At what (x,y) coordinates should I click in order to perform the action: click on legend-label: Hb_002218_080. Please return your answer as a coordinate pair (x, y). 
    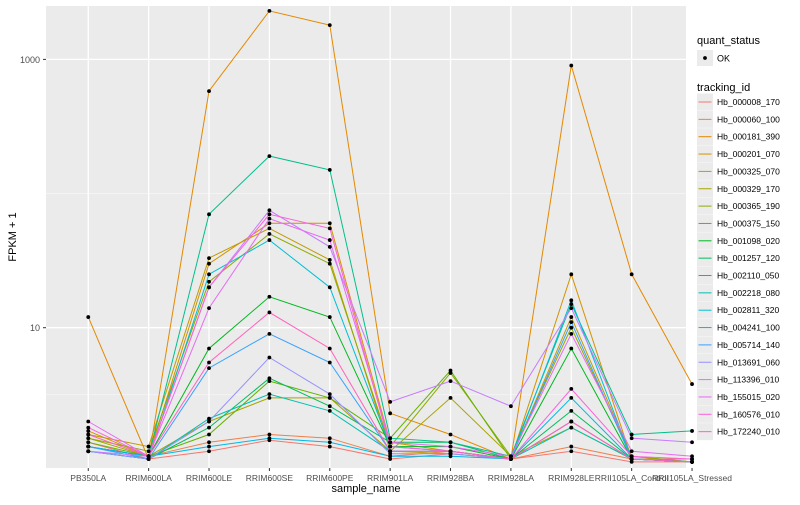
    Looking at the image, I should click on (748, 293).